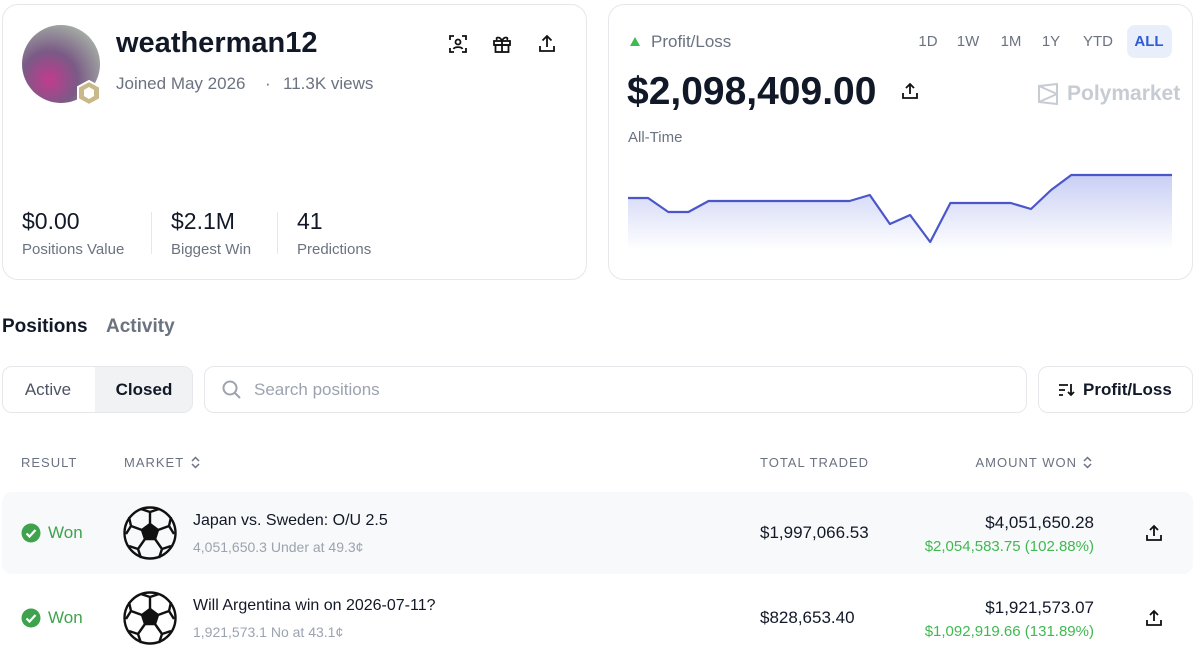  Describe the element at coordinates (1026, 462) in the screenshot. I see `table-header: AMOUNT WON` at that location.